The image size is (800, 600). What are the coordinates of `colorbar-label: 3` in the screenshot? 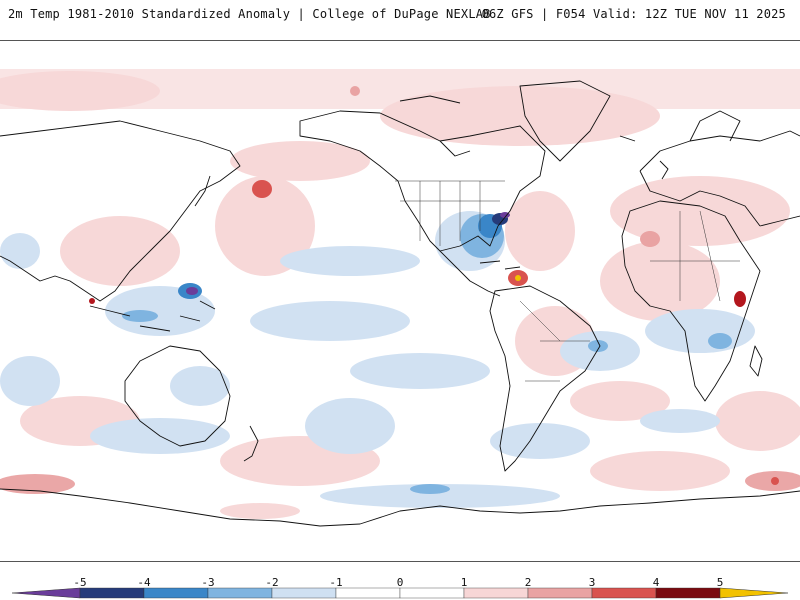 It's located at (592, 582).